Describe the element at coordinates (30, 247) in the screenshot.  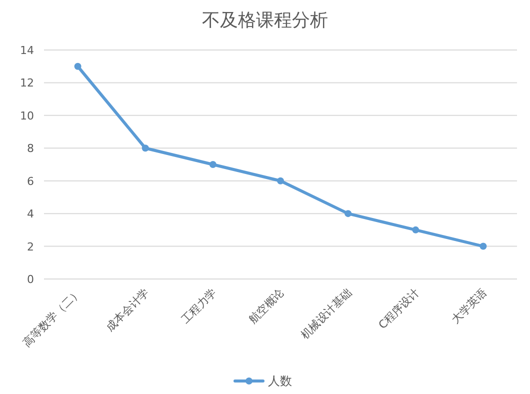
I see `y-tick-label: 2` at that location.